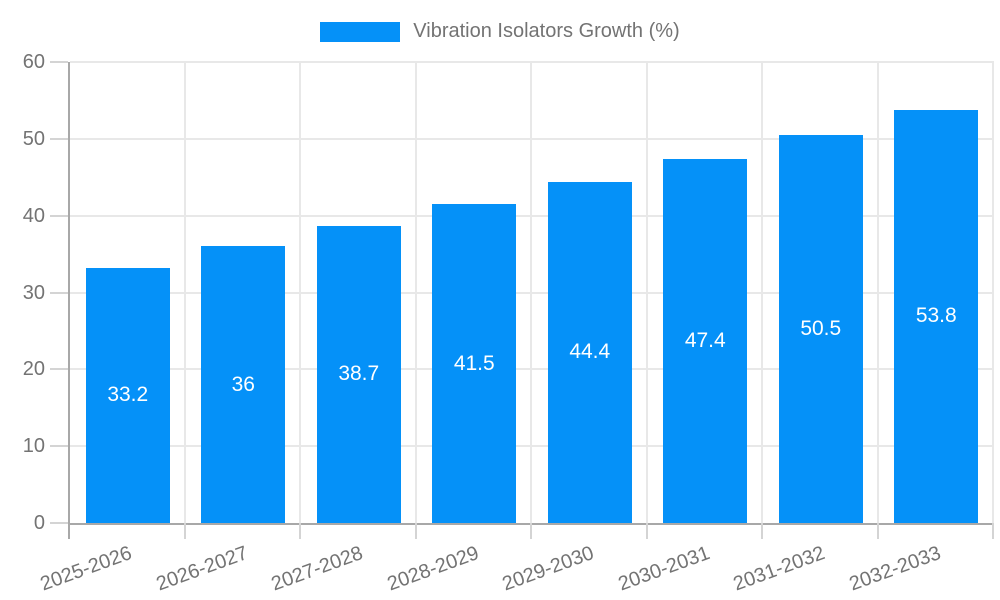 This screenshot has width=1000, height=600. I want to click on bar-value-label: 53.8, so click(936, 316).